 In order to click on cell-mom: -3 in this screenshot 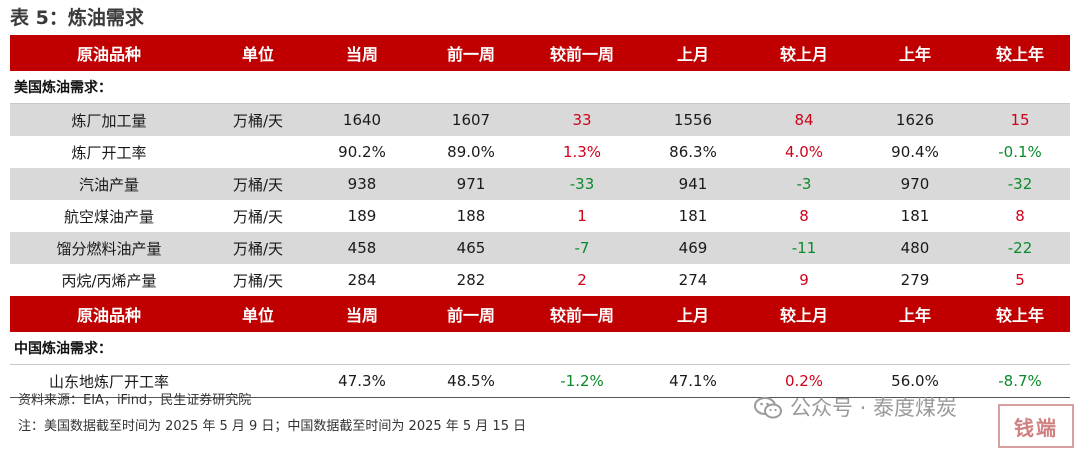, I will do `click(804, 184)`.